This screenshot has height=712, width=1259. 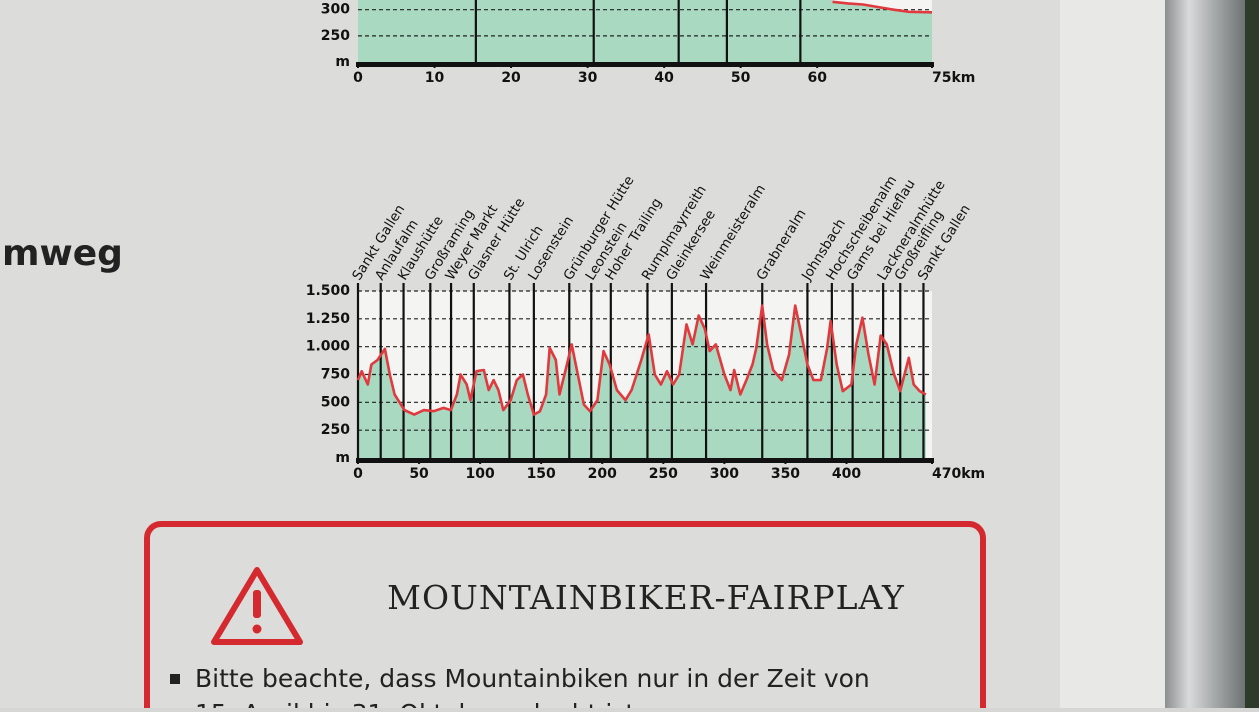 What do you see at coordinates (335, 375) in the screenshot?
I see `y-tick-label: 750` at bounding box center [335, 375].